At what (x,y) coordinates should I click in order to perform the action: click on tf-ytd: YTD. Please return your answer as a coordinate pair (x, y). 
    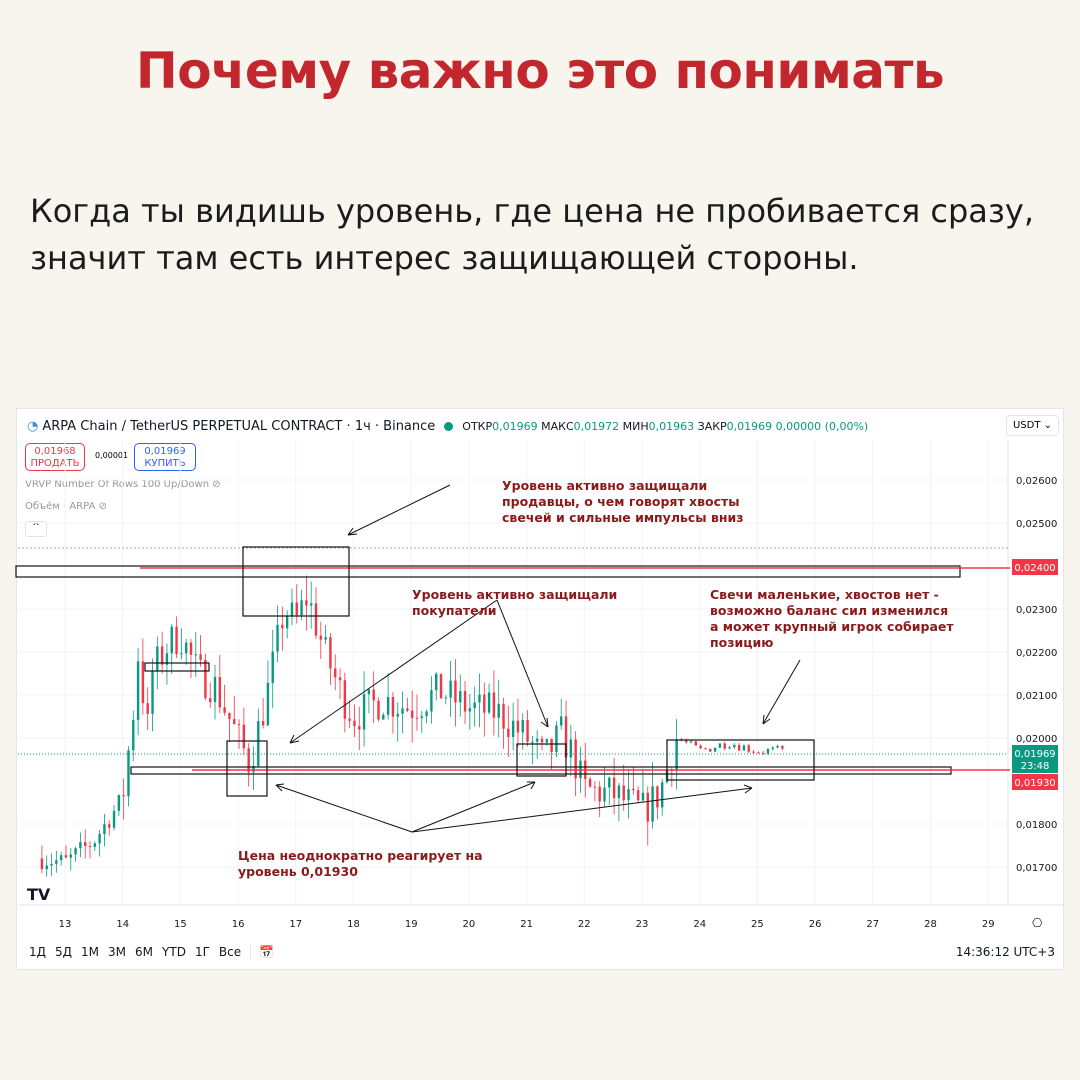
    Looking at the image, I should click on (174, 952).